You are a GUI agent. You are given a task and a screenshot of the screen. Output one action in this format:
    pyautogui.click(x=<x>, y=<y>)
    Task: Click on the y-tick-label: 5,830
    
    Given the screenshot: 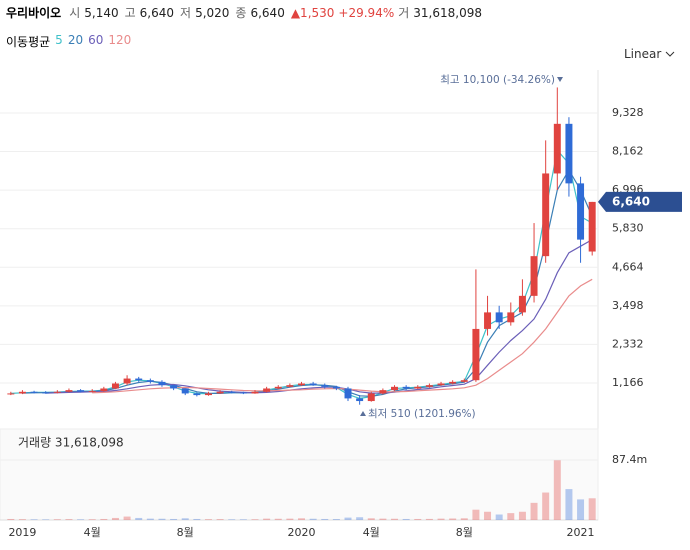 What is the action you would take?
    pyautogui.click(x=628, y=228)
    